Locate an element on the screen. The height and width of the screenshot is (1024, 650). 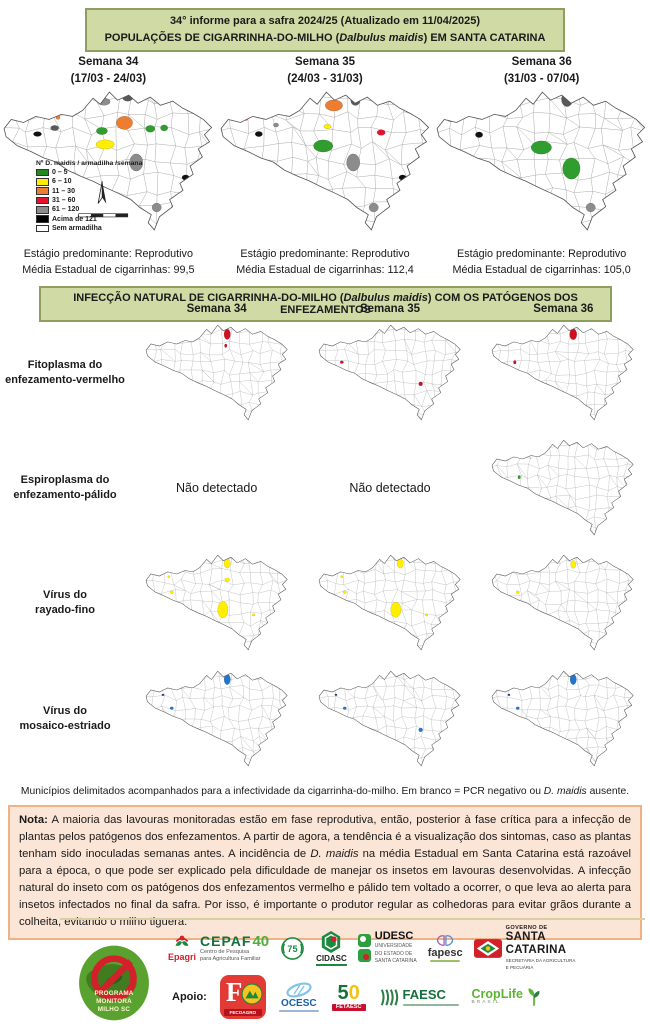
fecoagro-icon is located at coordinates (252, 994).